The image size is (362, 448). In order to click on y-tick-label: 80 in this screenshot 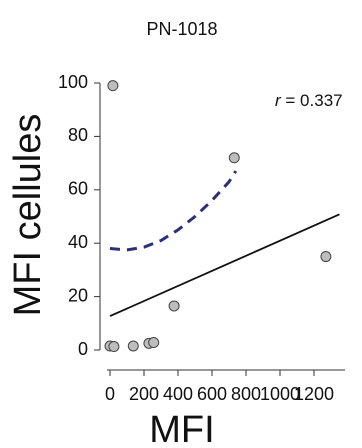, I will do `click(78, 135)`.